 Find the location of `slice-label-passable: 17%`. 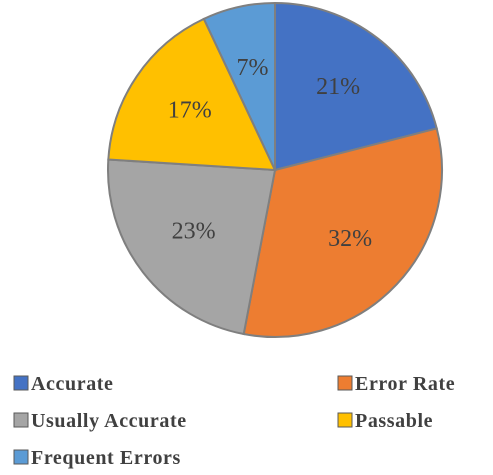

slice-label-passable: 17% is located at coordinates (190, 111).